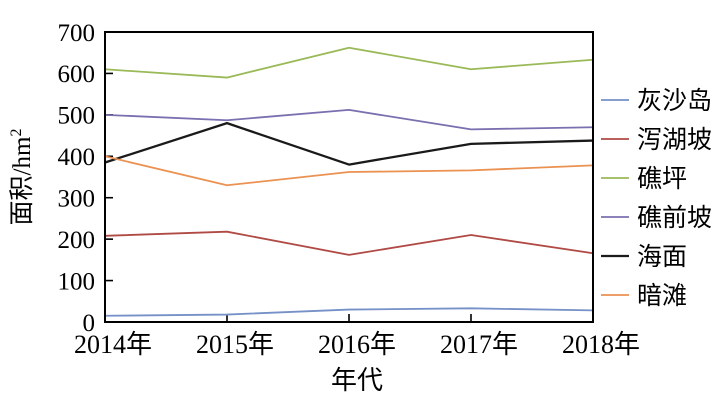  Describe the element at coordinates (77, 281) in the screenshot. I see `y-tick-label: 100` at that location.